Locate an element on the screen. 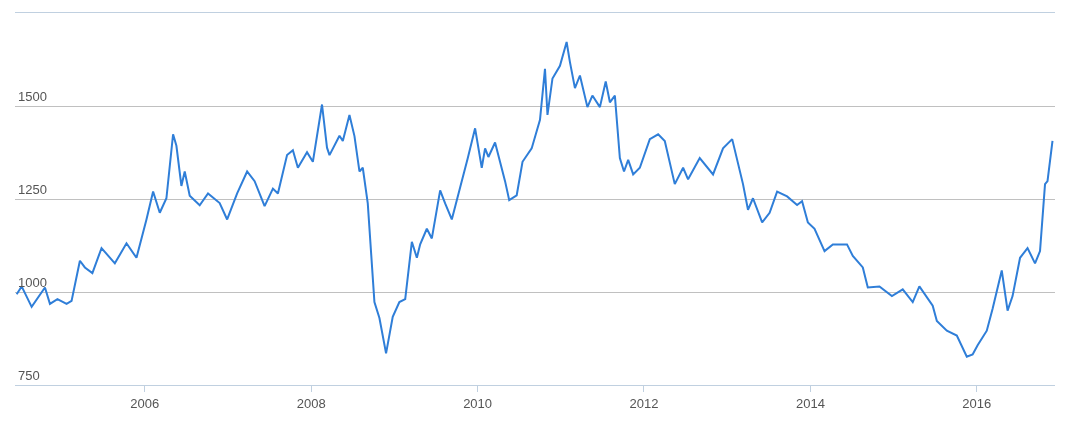  x-tick-label: 2014 is located at coordinates (810, 403).